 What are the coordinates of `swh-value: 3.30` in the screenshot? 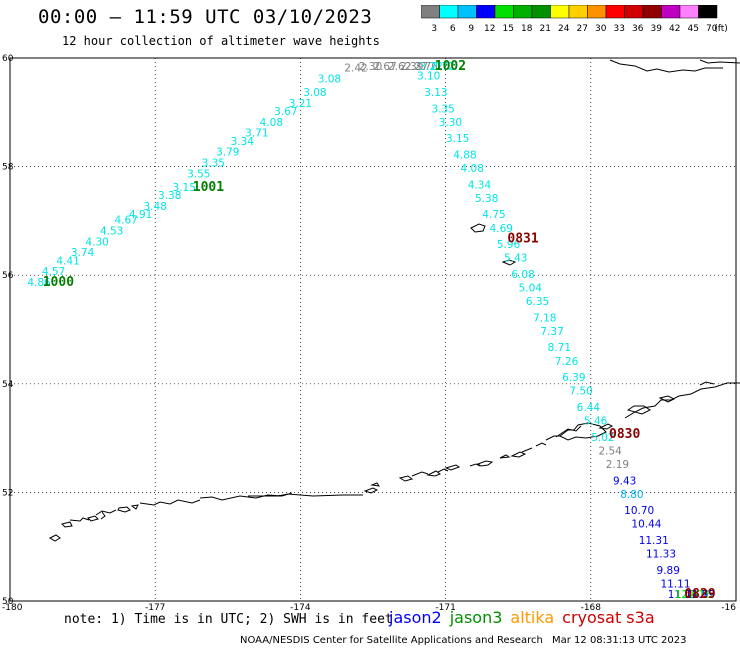 It's located at (450, 123).